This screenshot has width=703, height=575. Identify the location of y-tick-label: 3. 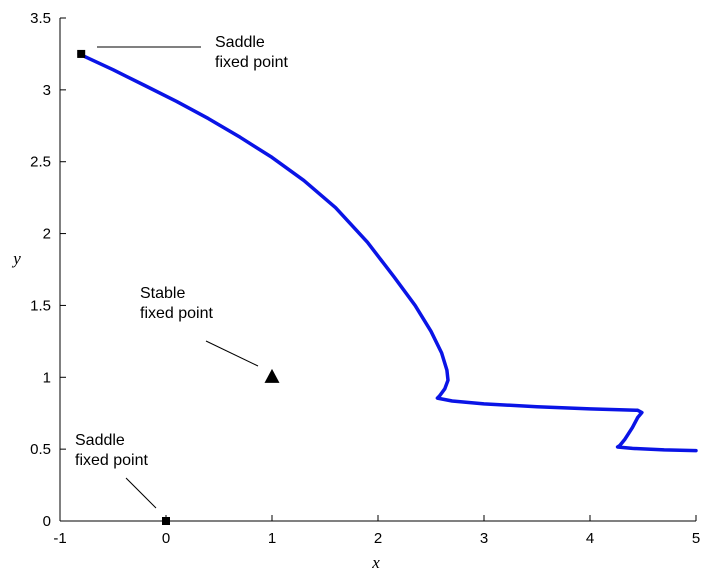
(47, 90).